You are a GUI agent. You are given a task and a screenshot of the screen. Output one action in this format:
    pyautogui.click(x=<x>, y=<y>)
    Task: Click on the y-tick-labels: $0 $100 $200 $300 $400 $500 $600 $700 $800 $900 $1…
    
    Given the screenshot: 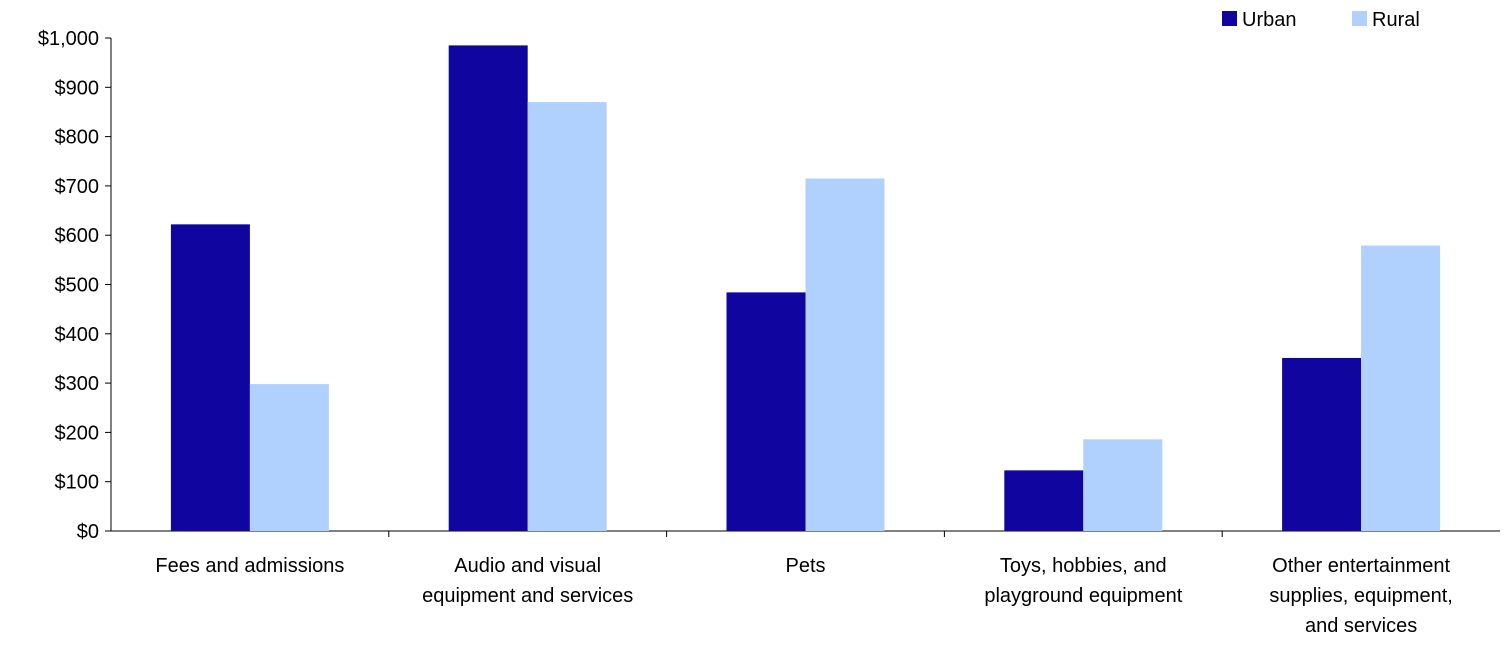 What is the action you would take?
    pyautogui.click(x=68, y=285)
    